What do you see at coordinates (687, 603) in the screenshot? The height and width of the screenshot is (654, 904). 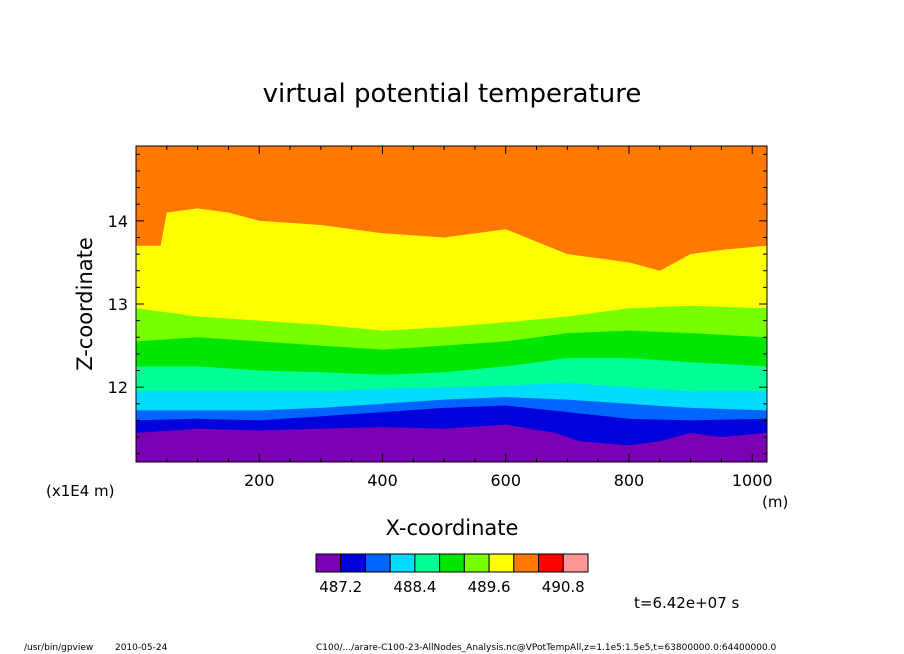 I see `time-label: t=6.42e+07 s` at bounding box center [687, 603].